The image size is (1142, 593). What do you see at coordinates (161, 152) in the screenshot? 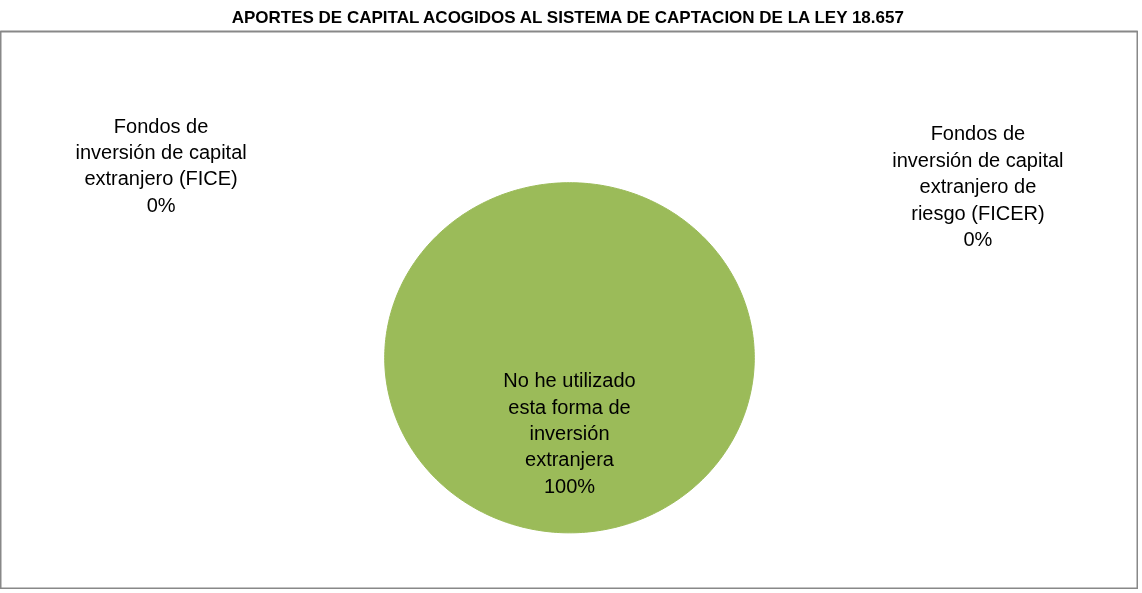
I see `category-label: Fondos de inversión de capital extranjero (FICE)` at bounding box center [161, 152].